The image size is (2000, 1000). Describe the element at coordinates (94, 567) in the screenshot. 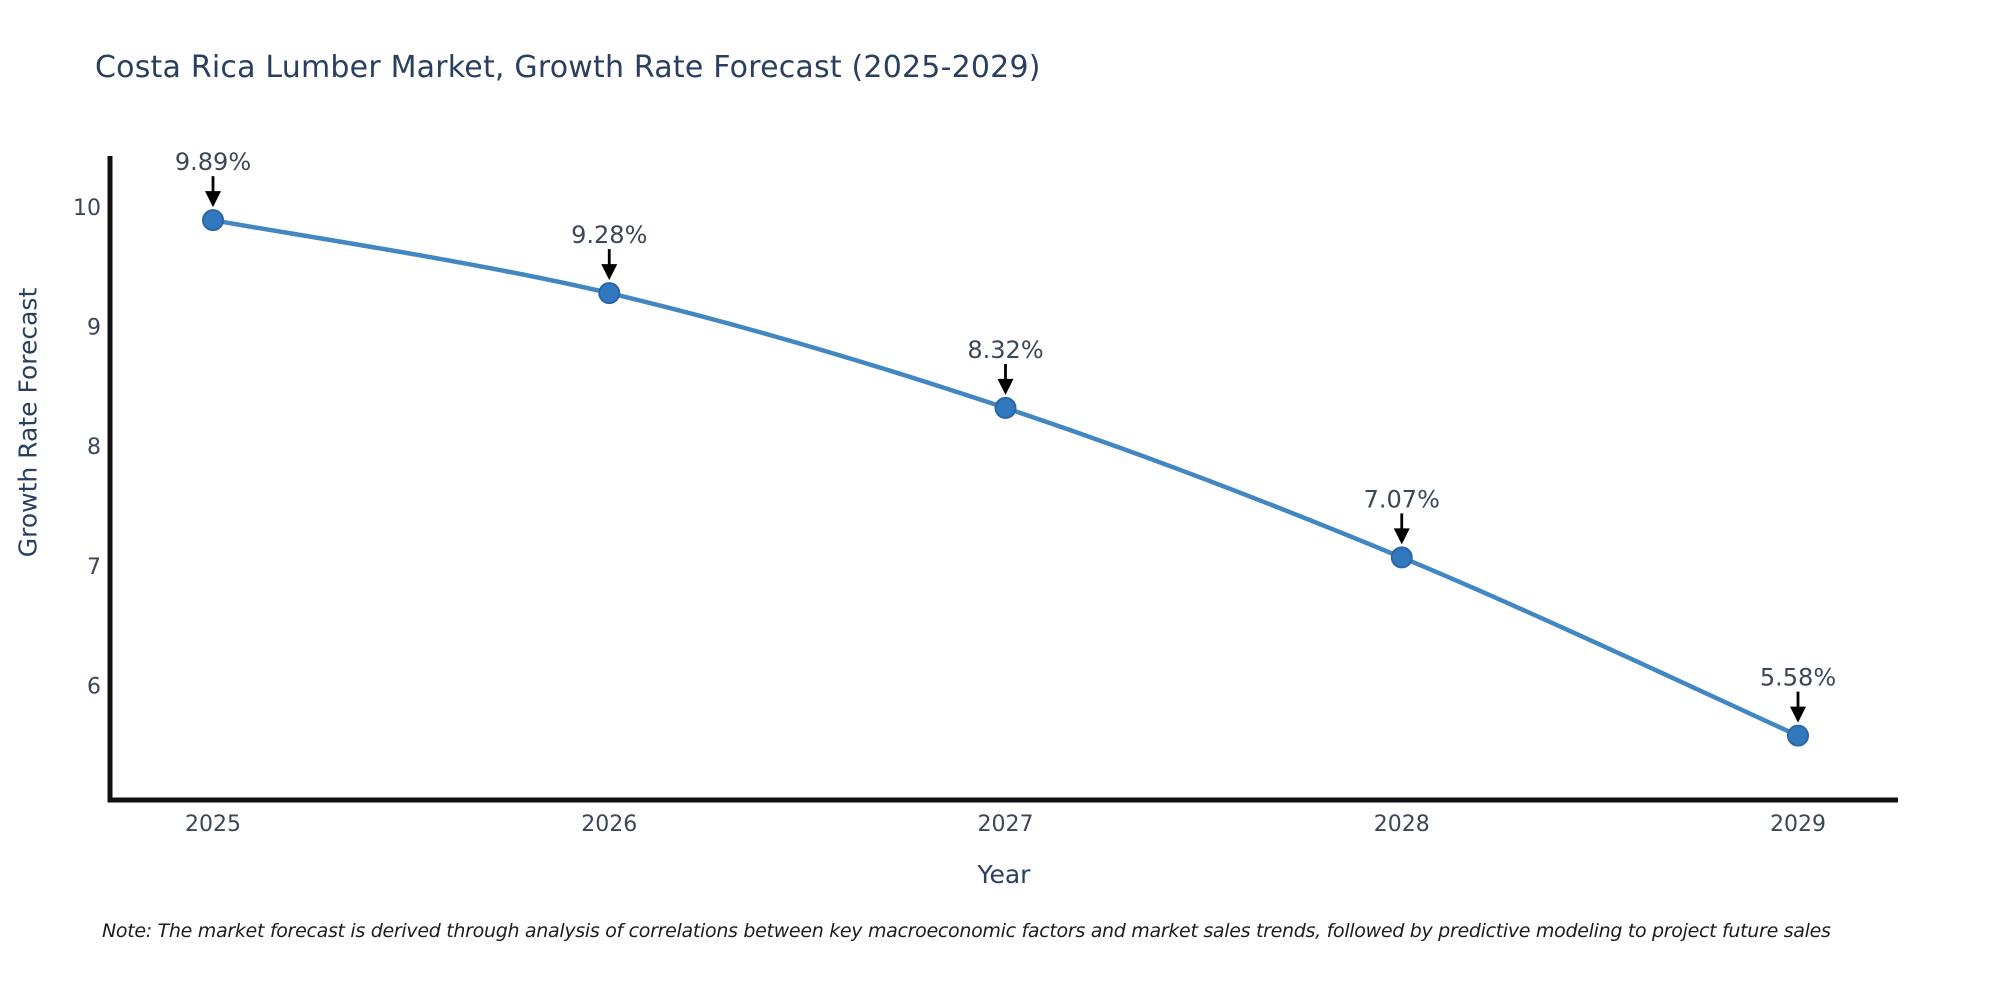

I see `y-tick-label: 7` at that location.